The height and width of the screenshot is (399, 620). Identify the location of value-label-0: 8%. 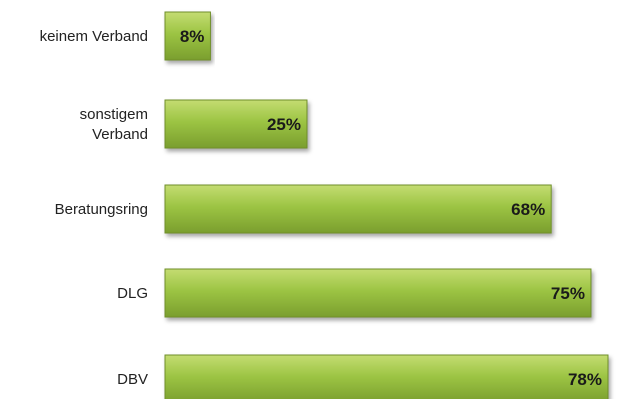
(192, 36).